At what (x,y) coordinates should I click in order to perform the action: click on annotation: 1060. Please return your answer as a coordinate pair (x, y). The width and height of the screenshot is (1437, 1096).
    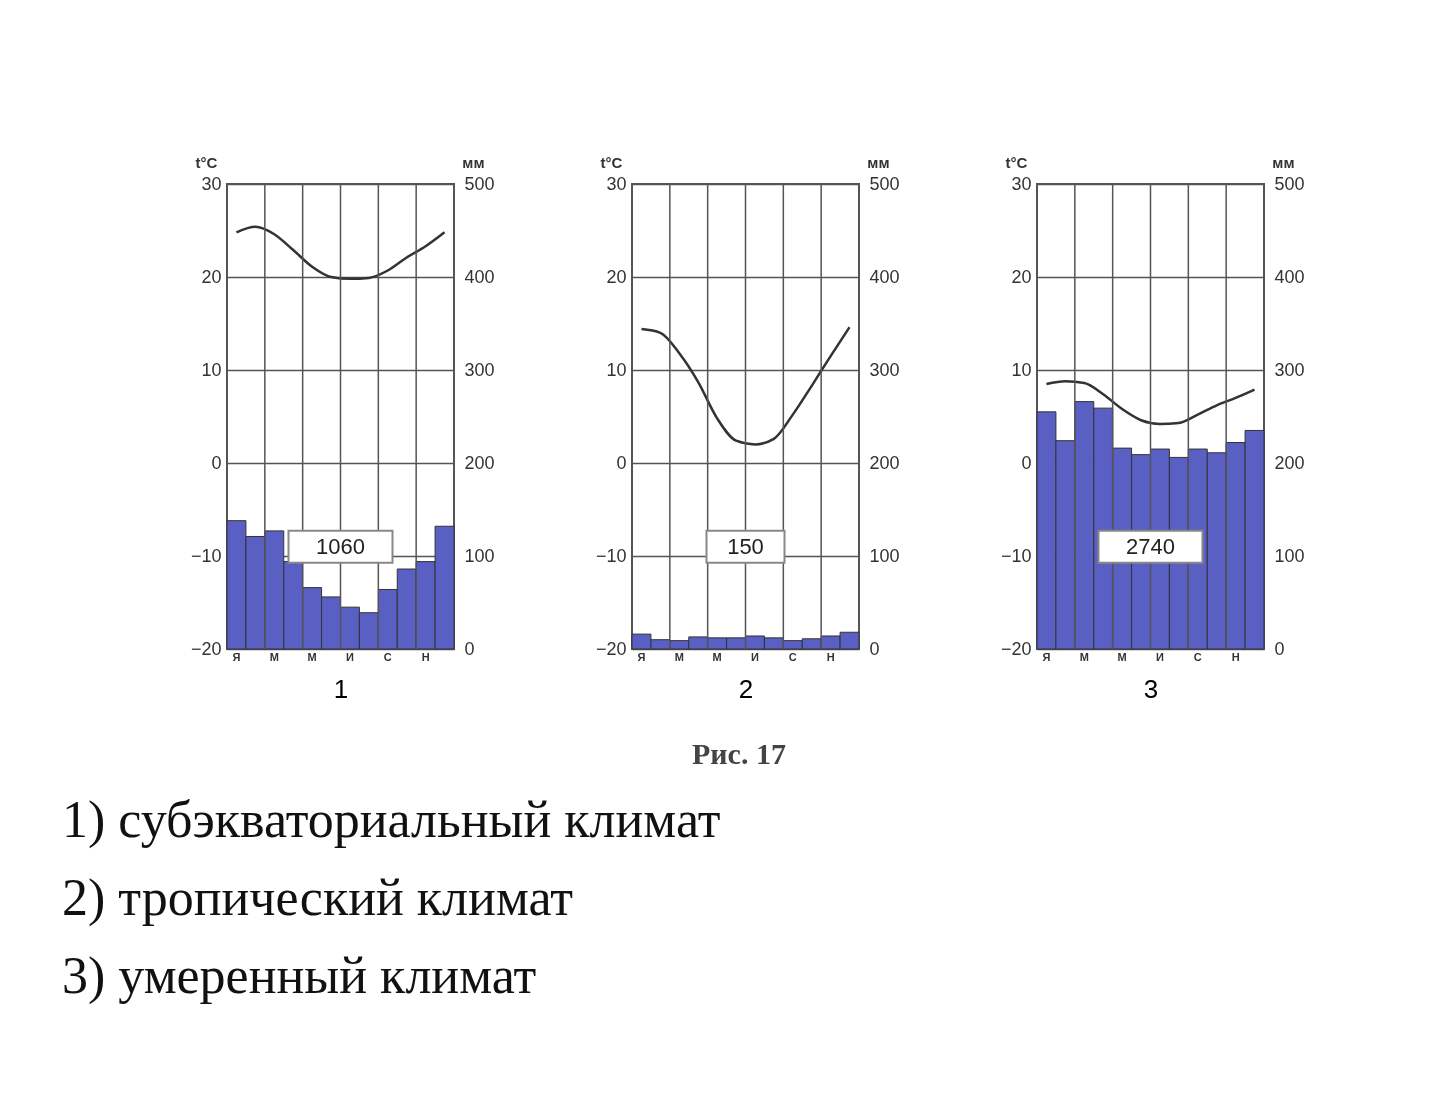
    Looking at the image, I should click on (340, 546).